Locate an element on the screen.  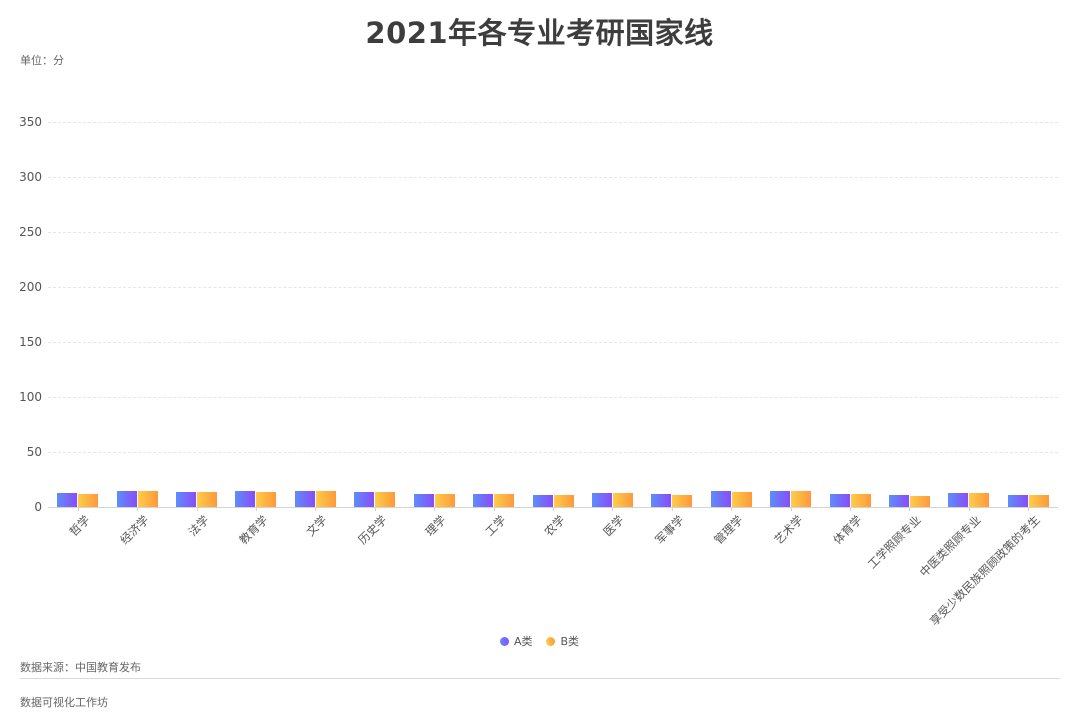
y-tick-label: 250 is located at coordinates (30, 232).